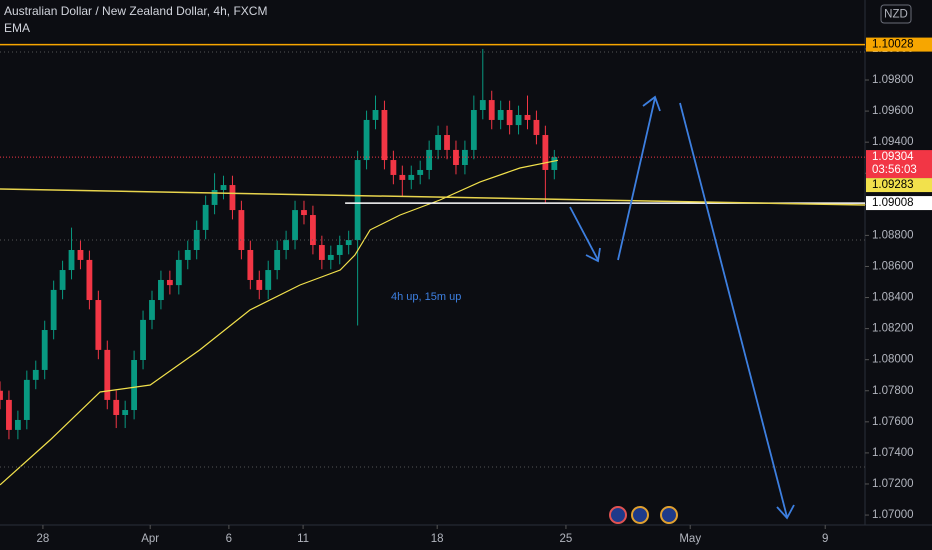  I want to click on level-label: 1.09008, so click(893, 203).